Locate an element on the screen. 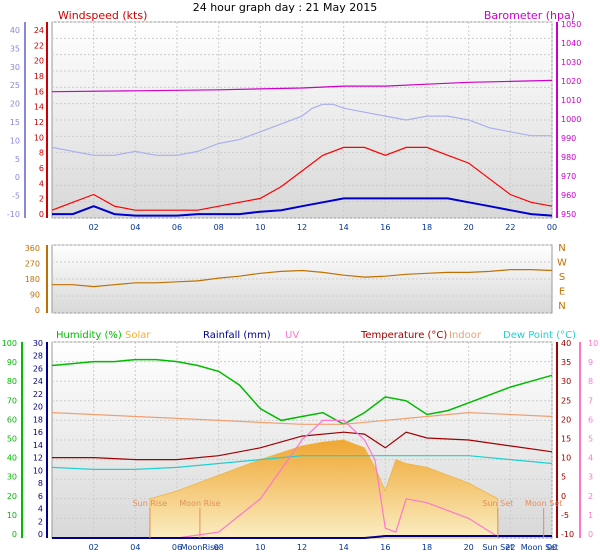  wind-right-label: Barometer (hpa) is located at coordinates (529, 15).